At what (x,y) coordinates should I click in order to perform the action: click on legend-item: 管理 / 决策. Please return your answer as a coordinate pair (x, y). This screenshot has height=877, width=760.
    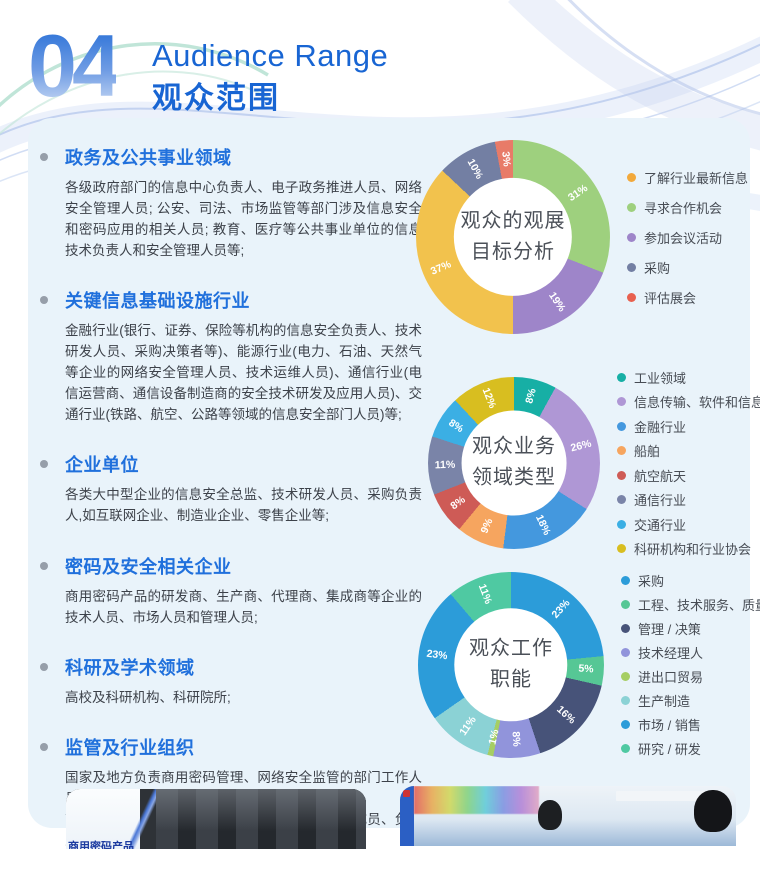
    Looking at the image, I should click on (690, 628).